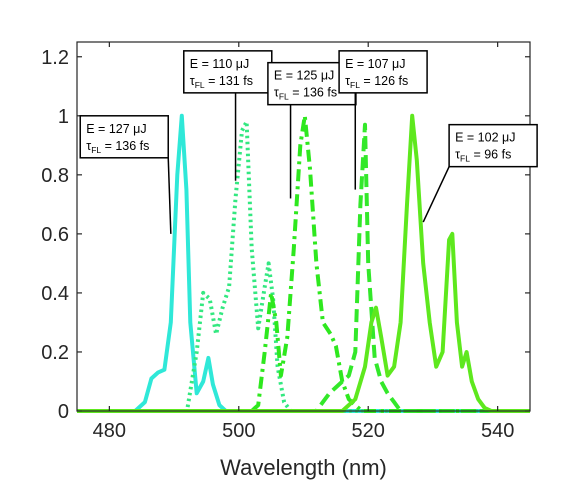 Image resolution: width=586 pixels, height=490 pixels. Describe the element at coordinates (55, 294) in the screenshot. I see `y-tick-label: 0.4` at that location.